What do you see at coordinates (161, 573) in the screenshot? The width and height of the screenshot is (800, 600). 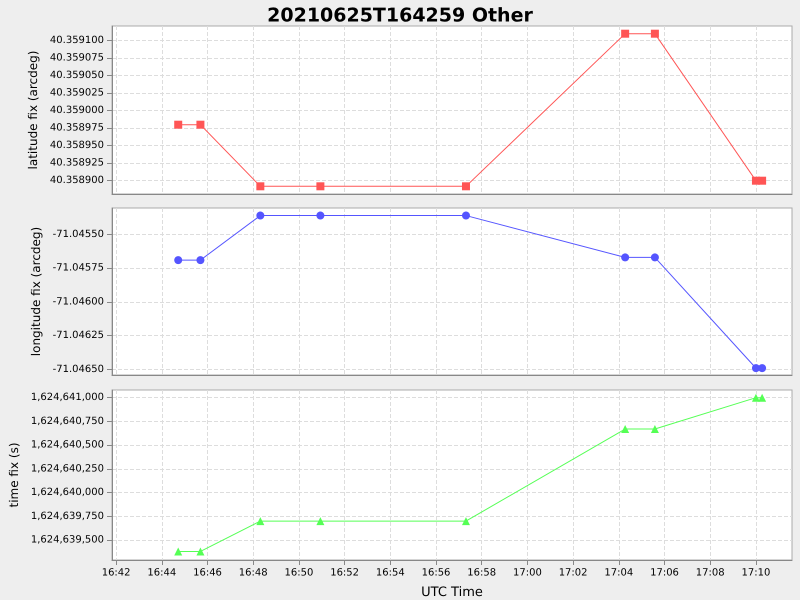 I see `x-tick-label: 16:44` at bounding box center [161, 573].